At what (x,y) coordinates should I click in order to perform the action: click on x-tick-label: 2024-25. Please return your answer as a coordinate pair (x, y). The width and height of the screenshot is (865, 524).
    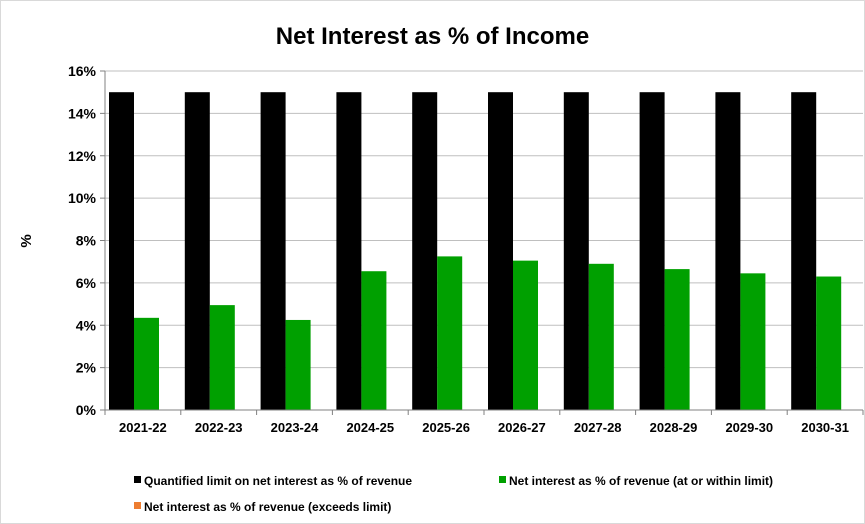
    Looking at the image, I should click on (370, 427).